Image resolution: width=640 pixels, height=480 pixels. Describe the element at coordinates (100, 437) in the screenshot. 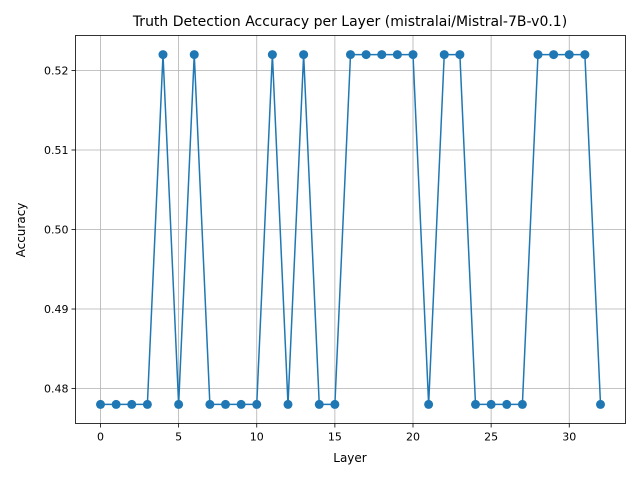

I see `x-tick-label: 0` at that location.